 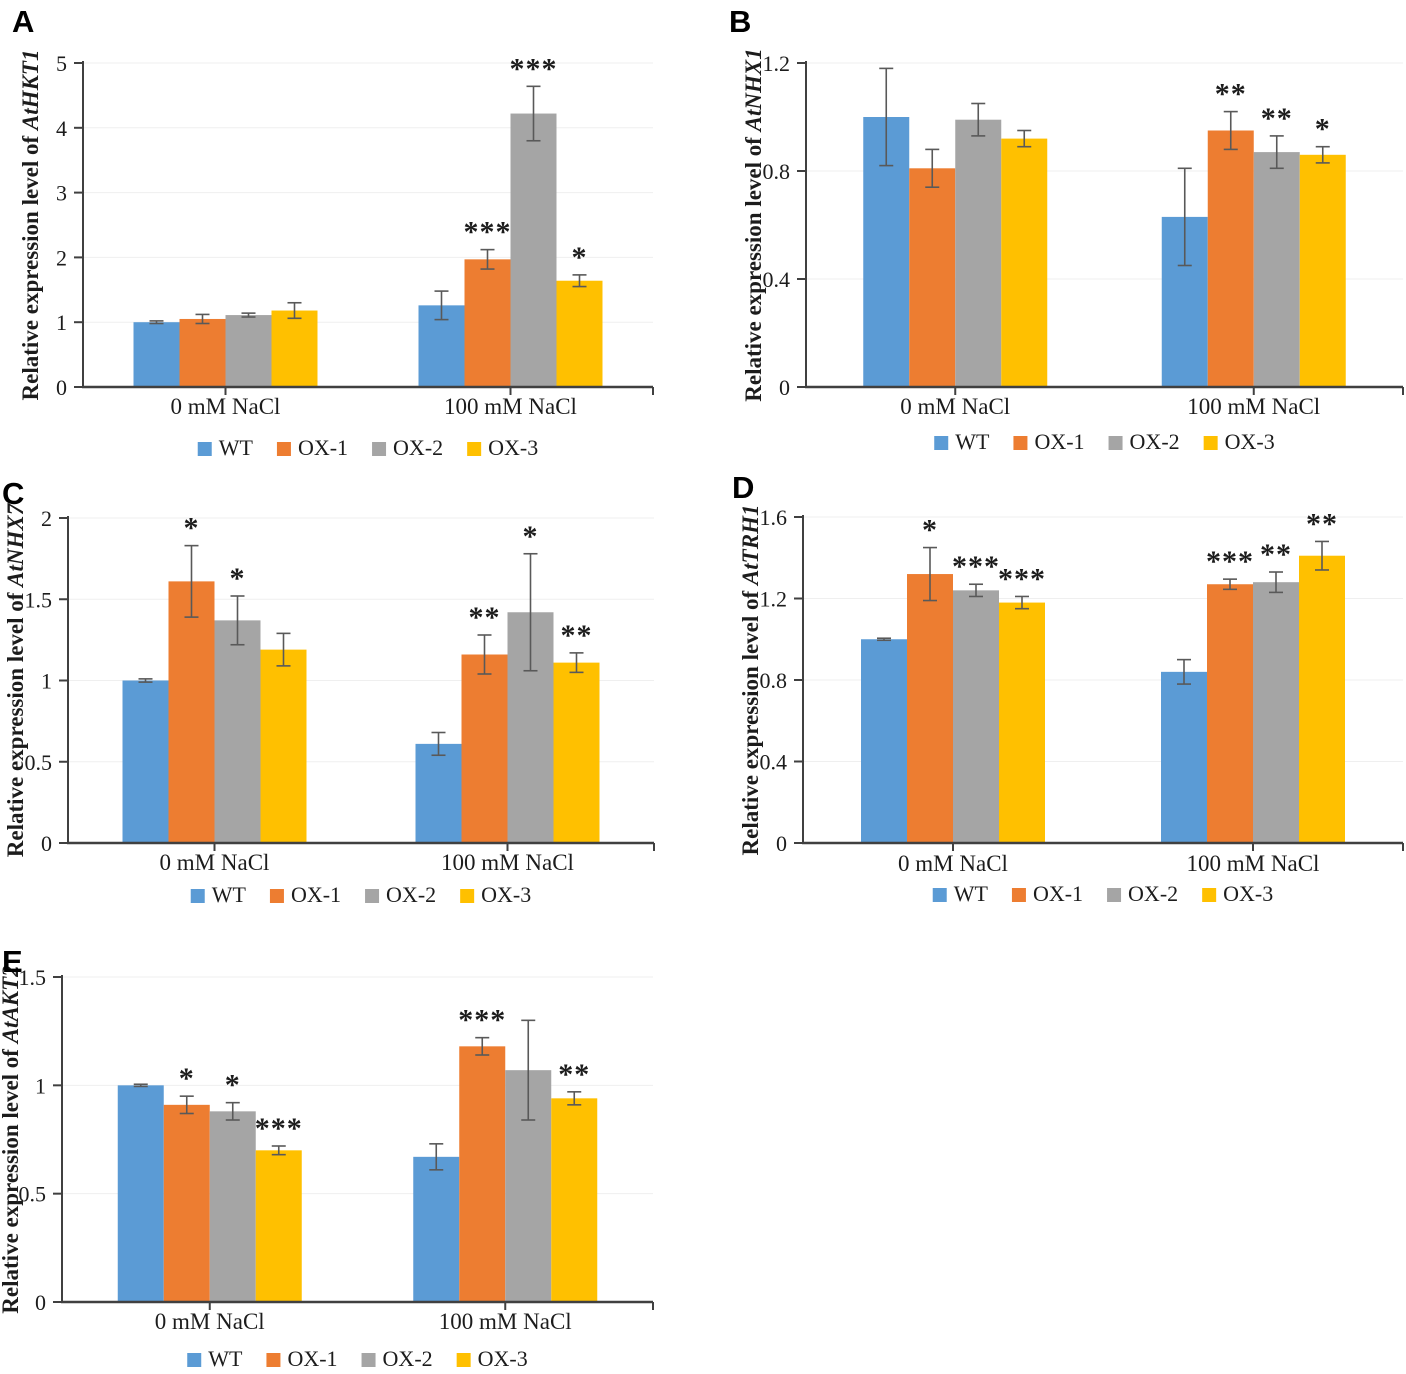 What do you see at coordinates (191, 712) in the screenshot?
I see `bar-ox-1-cat0` at bounding box center [191, 712].